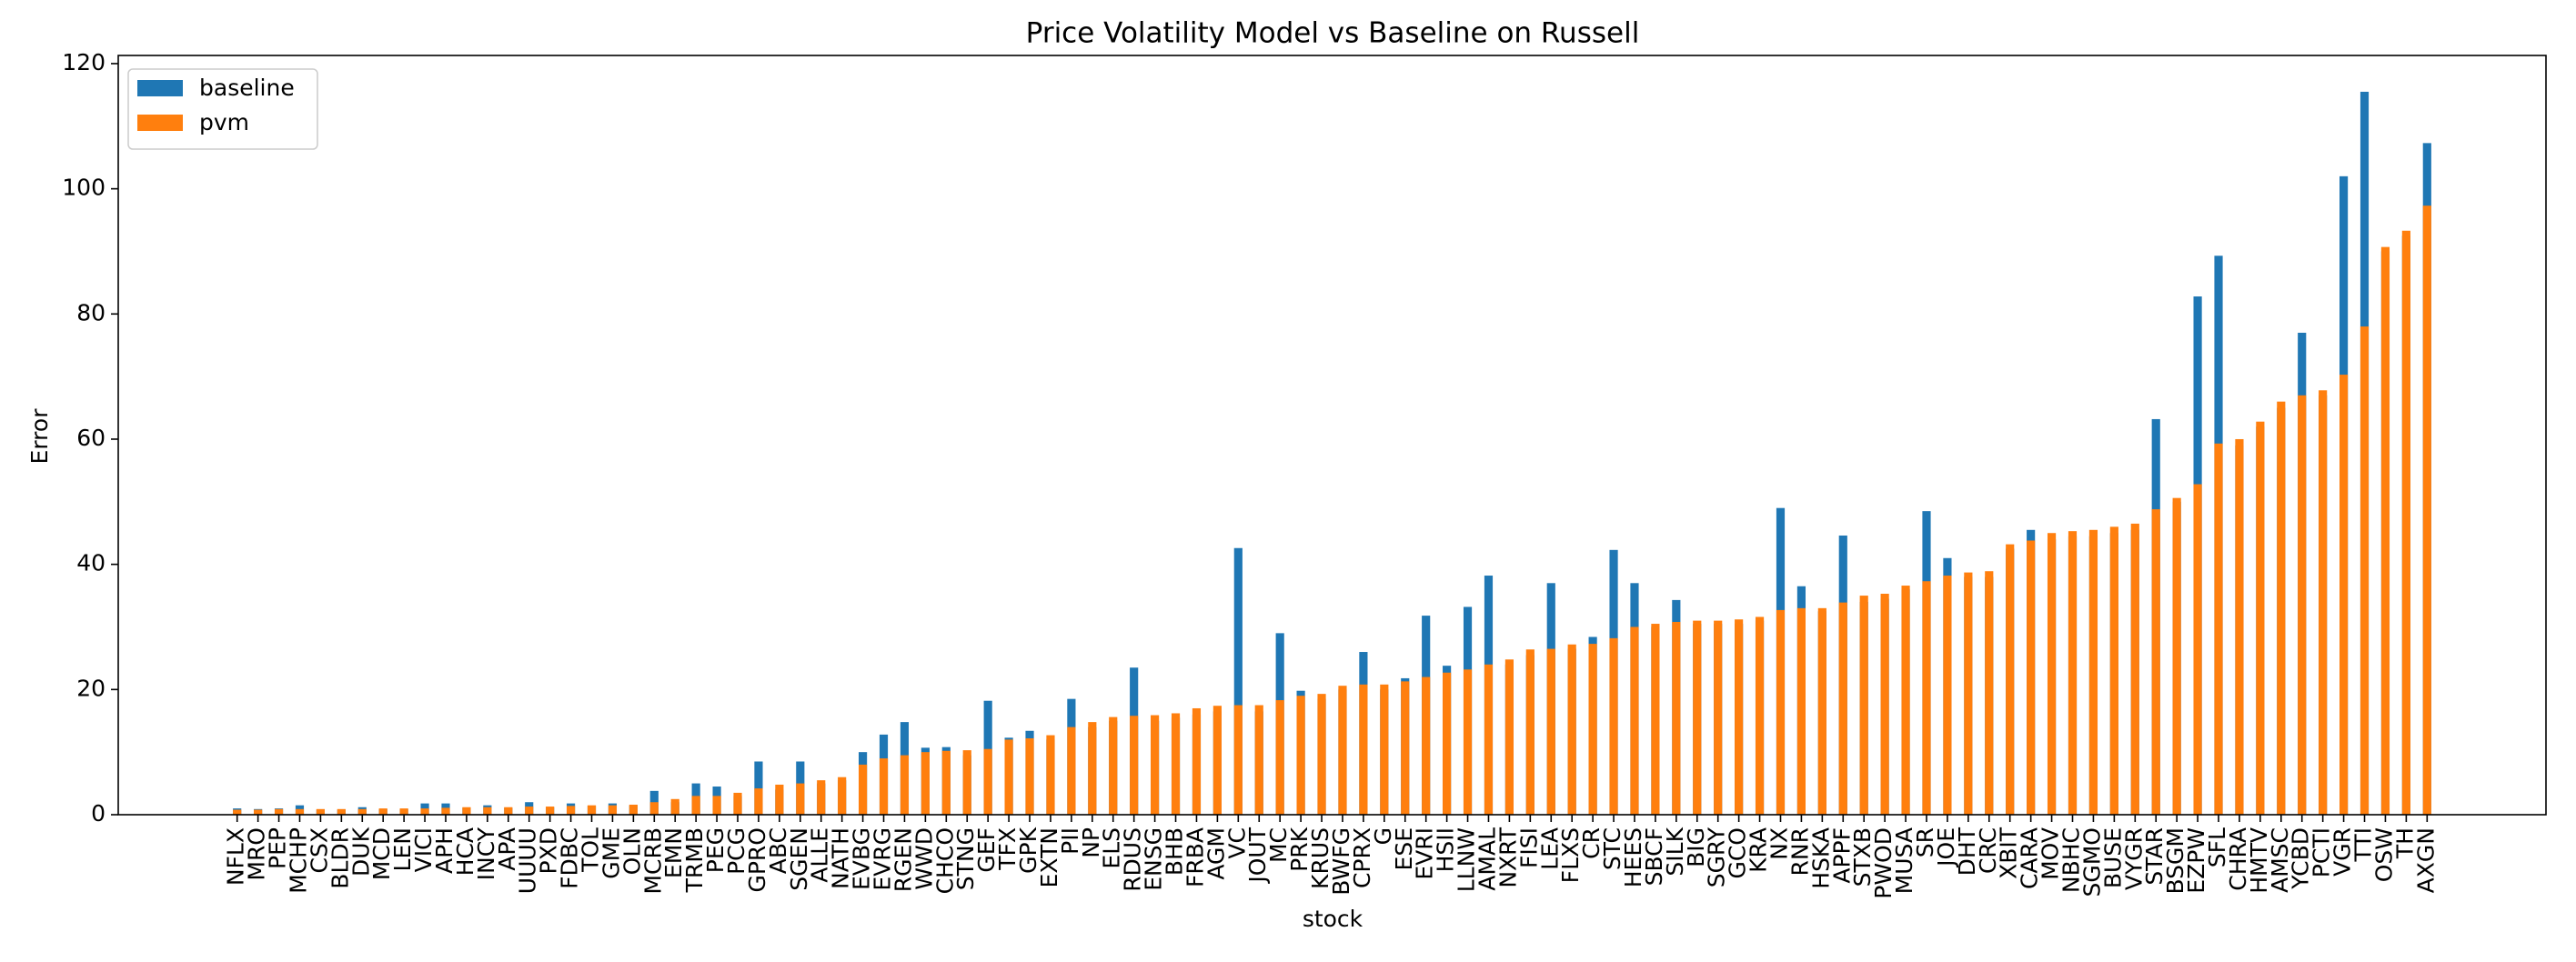 The width and height of the screenshot is (2576, 962). What do you see at coordinates (1425, 853) in the screenshot?
I see `x-tick-label: EVRI` at bounding box center [1425, 853].